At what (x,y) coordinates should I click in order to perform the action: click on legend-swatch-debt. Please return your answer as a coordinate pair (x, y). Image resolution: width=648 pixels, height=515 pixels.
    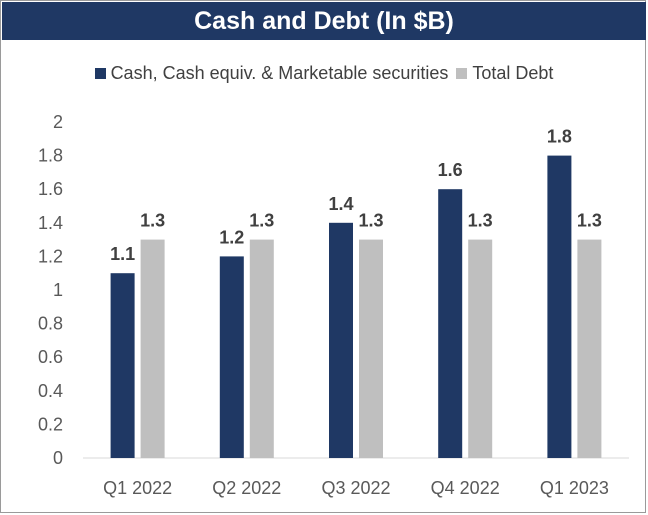
    Looking at the image, I should click on (462, 73).